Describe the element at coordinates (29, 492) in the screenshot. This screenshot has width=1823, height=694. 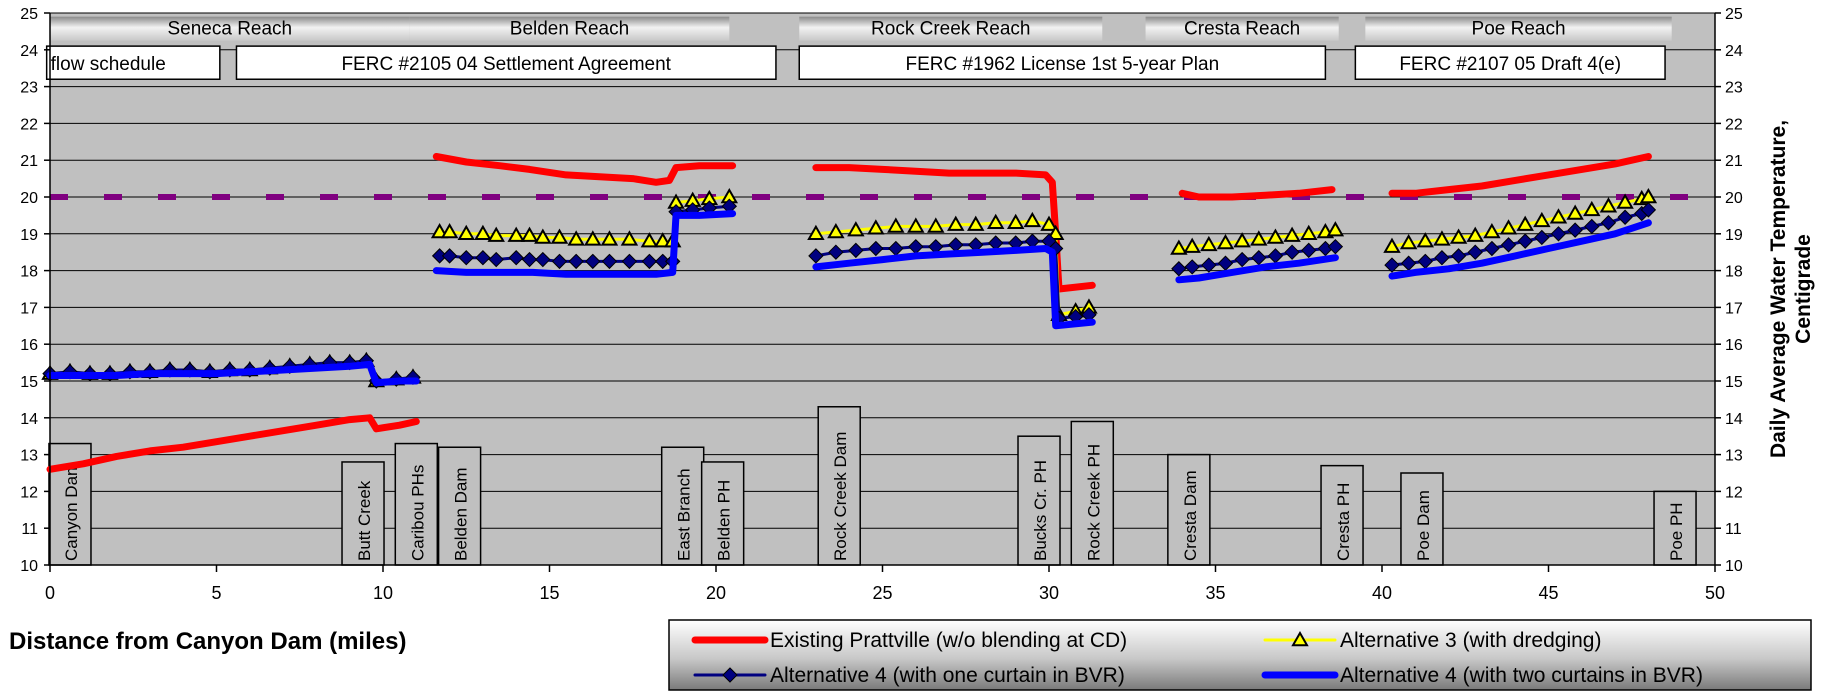
I see `y-tick-label-left-12: 12` at that location.